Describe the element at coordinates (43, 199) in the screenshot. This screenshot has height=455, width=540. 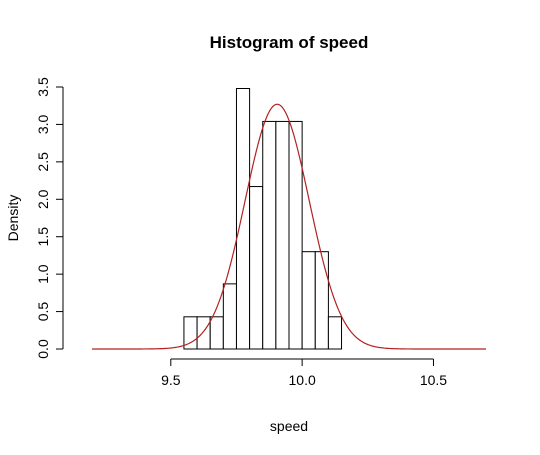
I see `y-tick-label: 2.0` at that location.